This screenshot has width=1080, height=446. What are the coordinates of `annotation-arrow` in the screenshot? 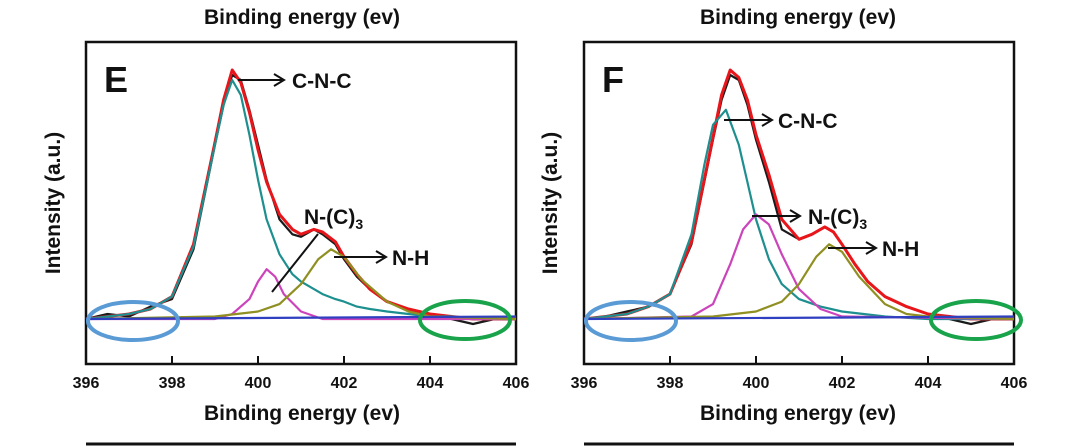 It's located at (295, 263).